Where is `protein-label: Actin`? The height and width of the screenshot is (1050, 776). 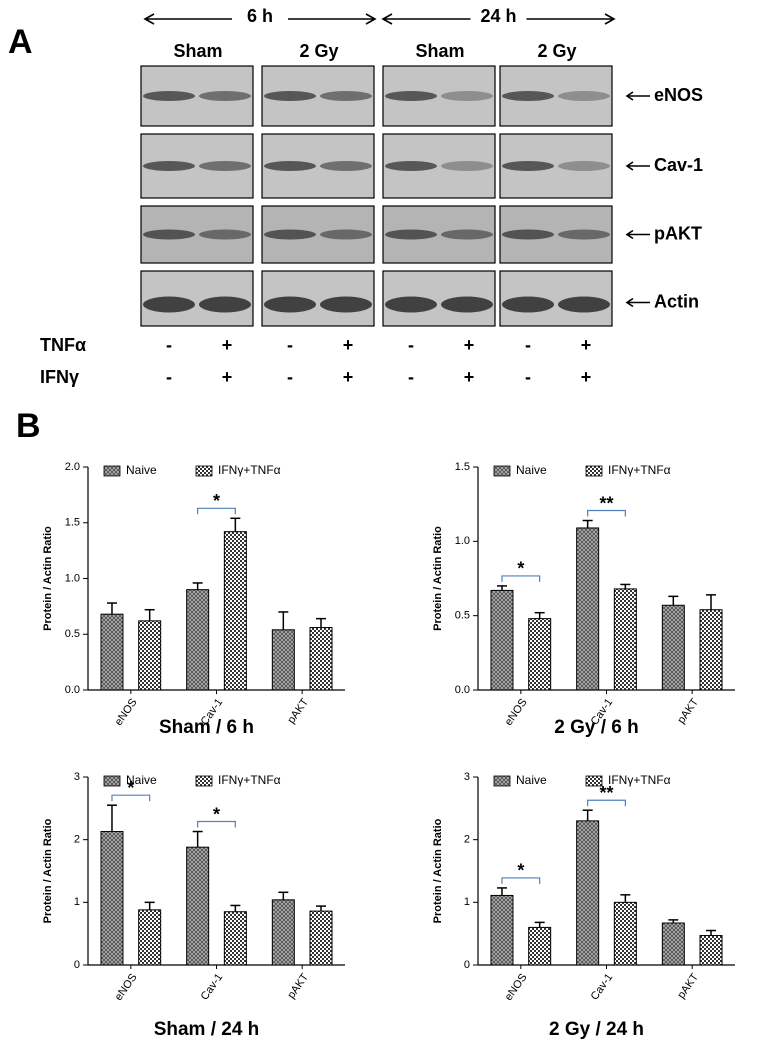 protein-label: Actin is located at coordinates (676, 301).